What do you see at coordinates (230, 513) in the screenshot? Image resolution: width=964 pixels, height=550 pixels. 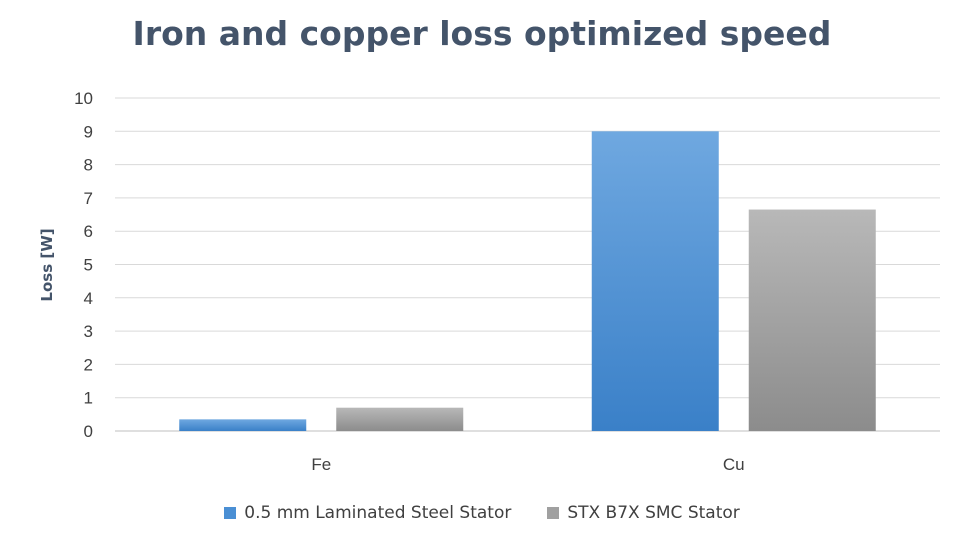 I see `legend-swatch-laminated` at bounding box center [230, 513].